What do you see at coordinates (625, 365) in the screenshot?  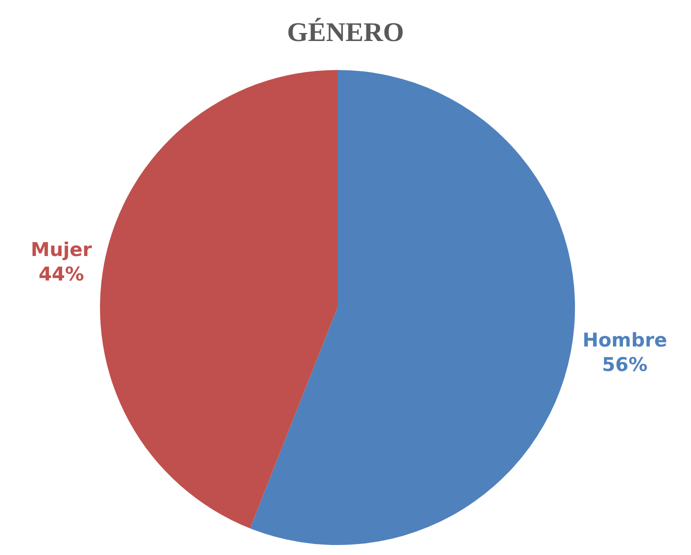 I see `data-label: 56%` at bounding box center [625, 365].